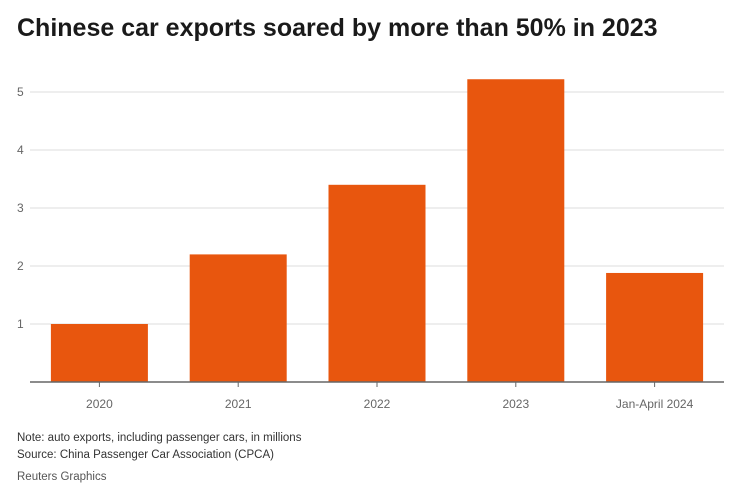 The height and width of the screenshot is (496, 740). Describe the element at coordinates (62, 477) in the screenshot. I see `chart-credit: Reuters Graphics` at that location.